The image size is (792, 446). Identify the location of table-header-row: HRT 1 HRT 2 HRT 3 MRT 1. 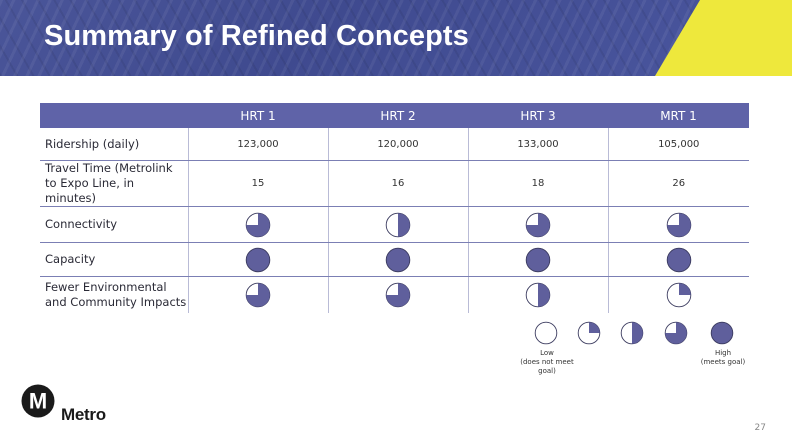
(394, 115).